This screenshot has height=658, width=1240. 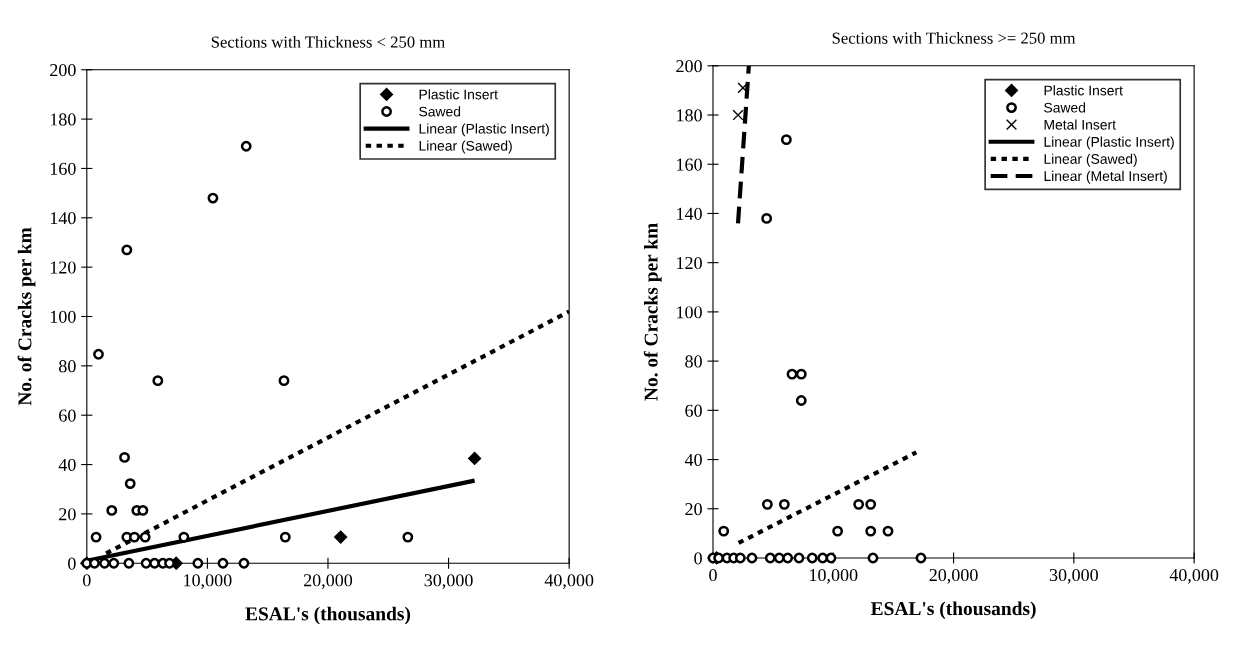 I want to click on legend-label: Linear (Metal Insert), so click(x=1105, y=177).